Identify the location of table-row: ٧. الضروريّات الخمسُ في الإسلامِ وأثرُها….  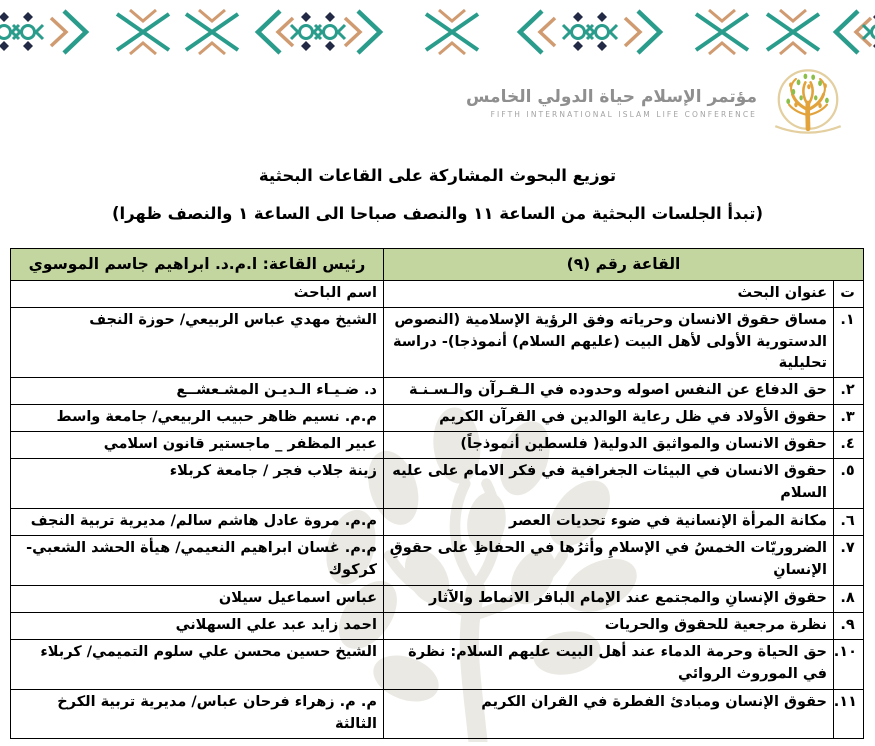
(436, 560).